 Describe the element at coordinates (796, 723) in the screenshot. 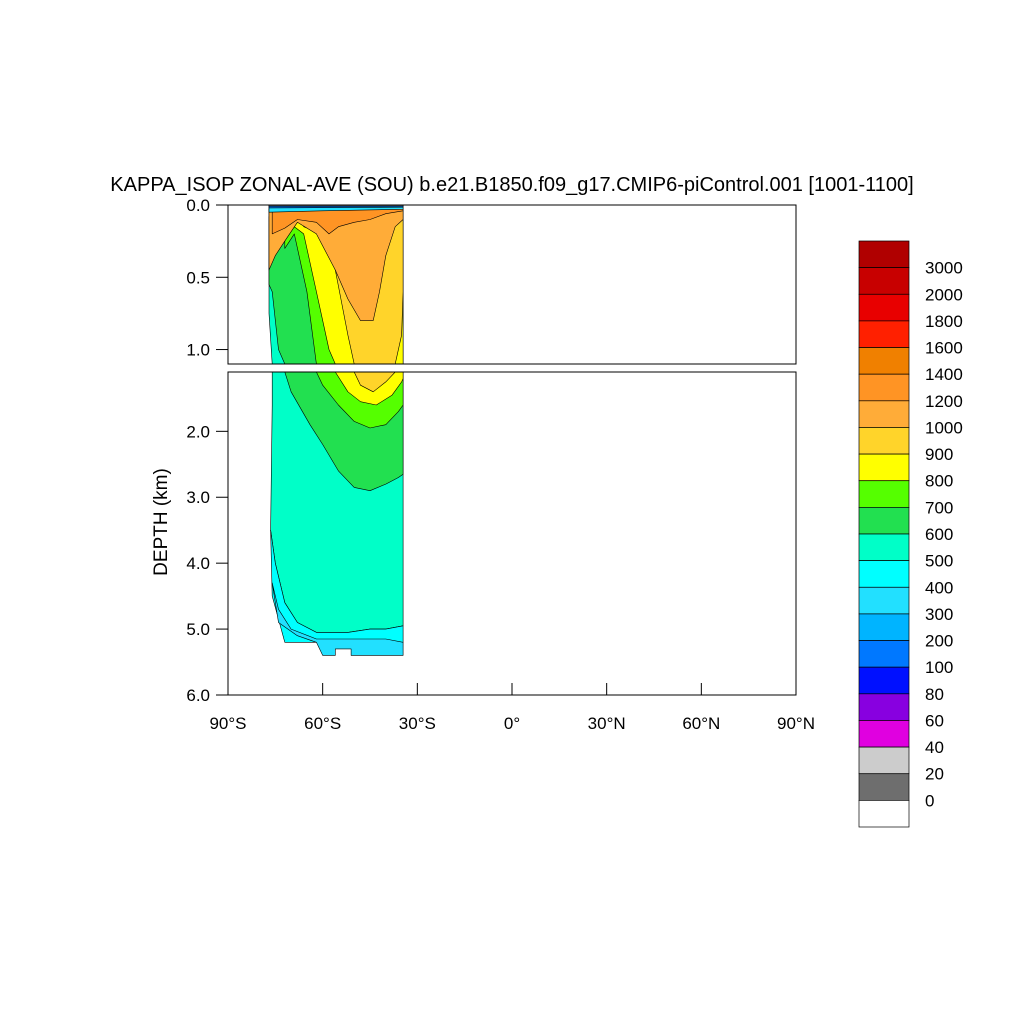

I see `x-tick-label: 90°N` at that location.